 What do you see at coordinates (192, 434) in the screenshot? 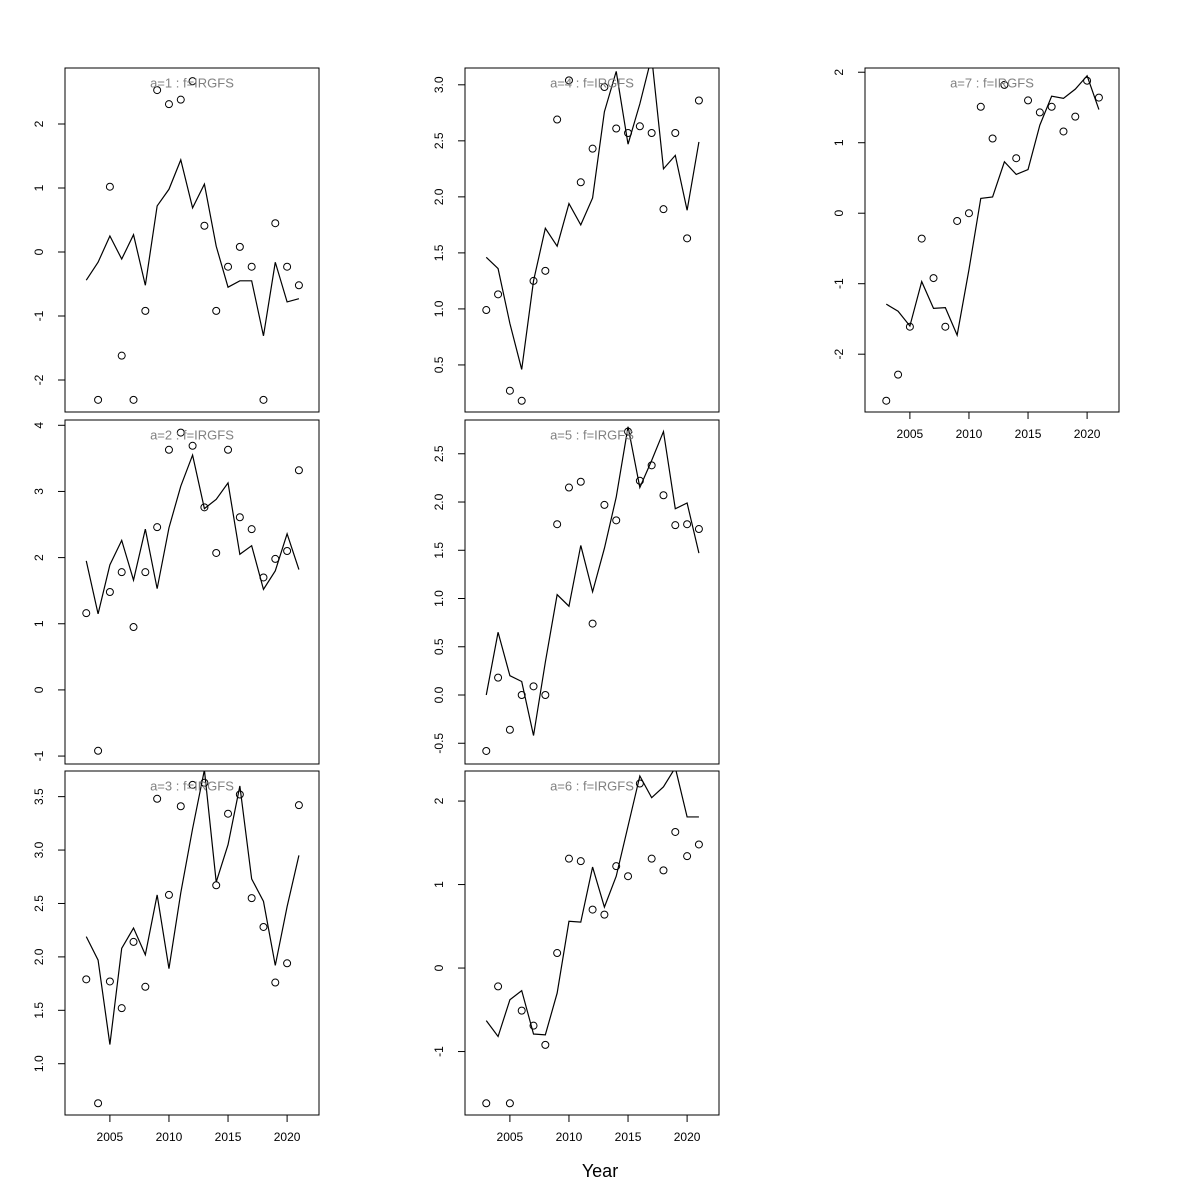
I see `panel-title: a=2 : f=IRGFS` at bounding box center [192, 434].